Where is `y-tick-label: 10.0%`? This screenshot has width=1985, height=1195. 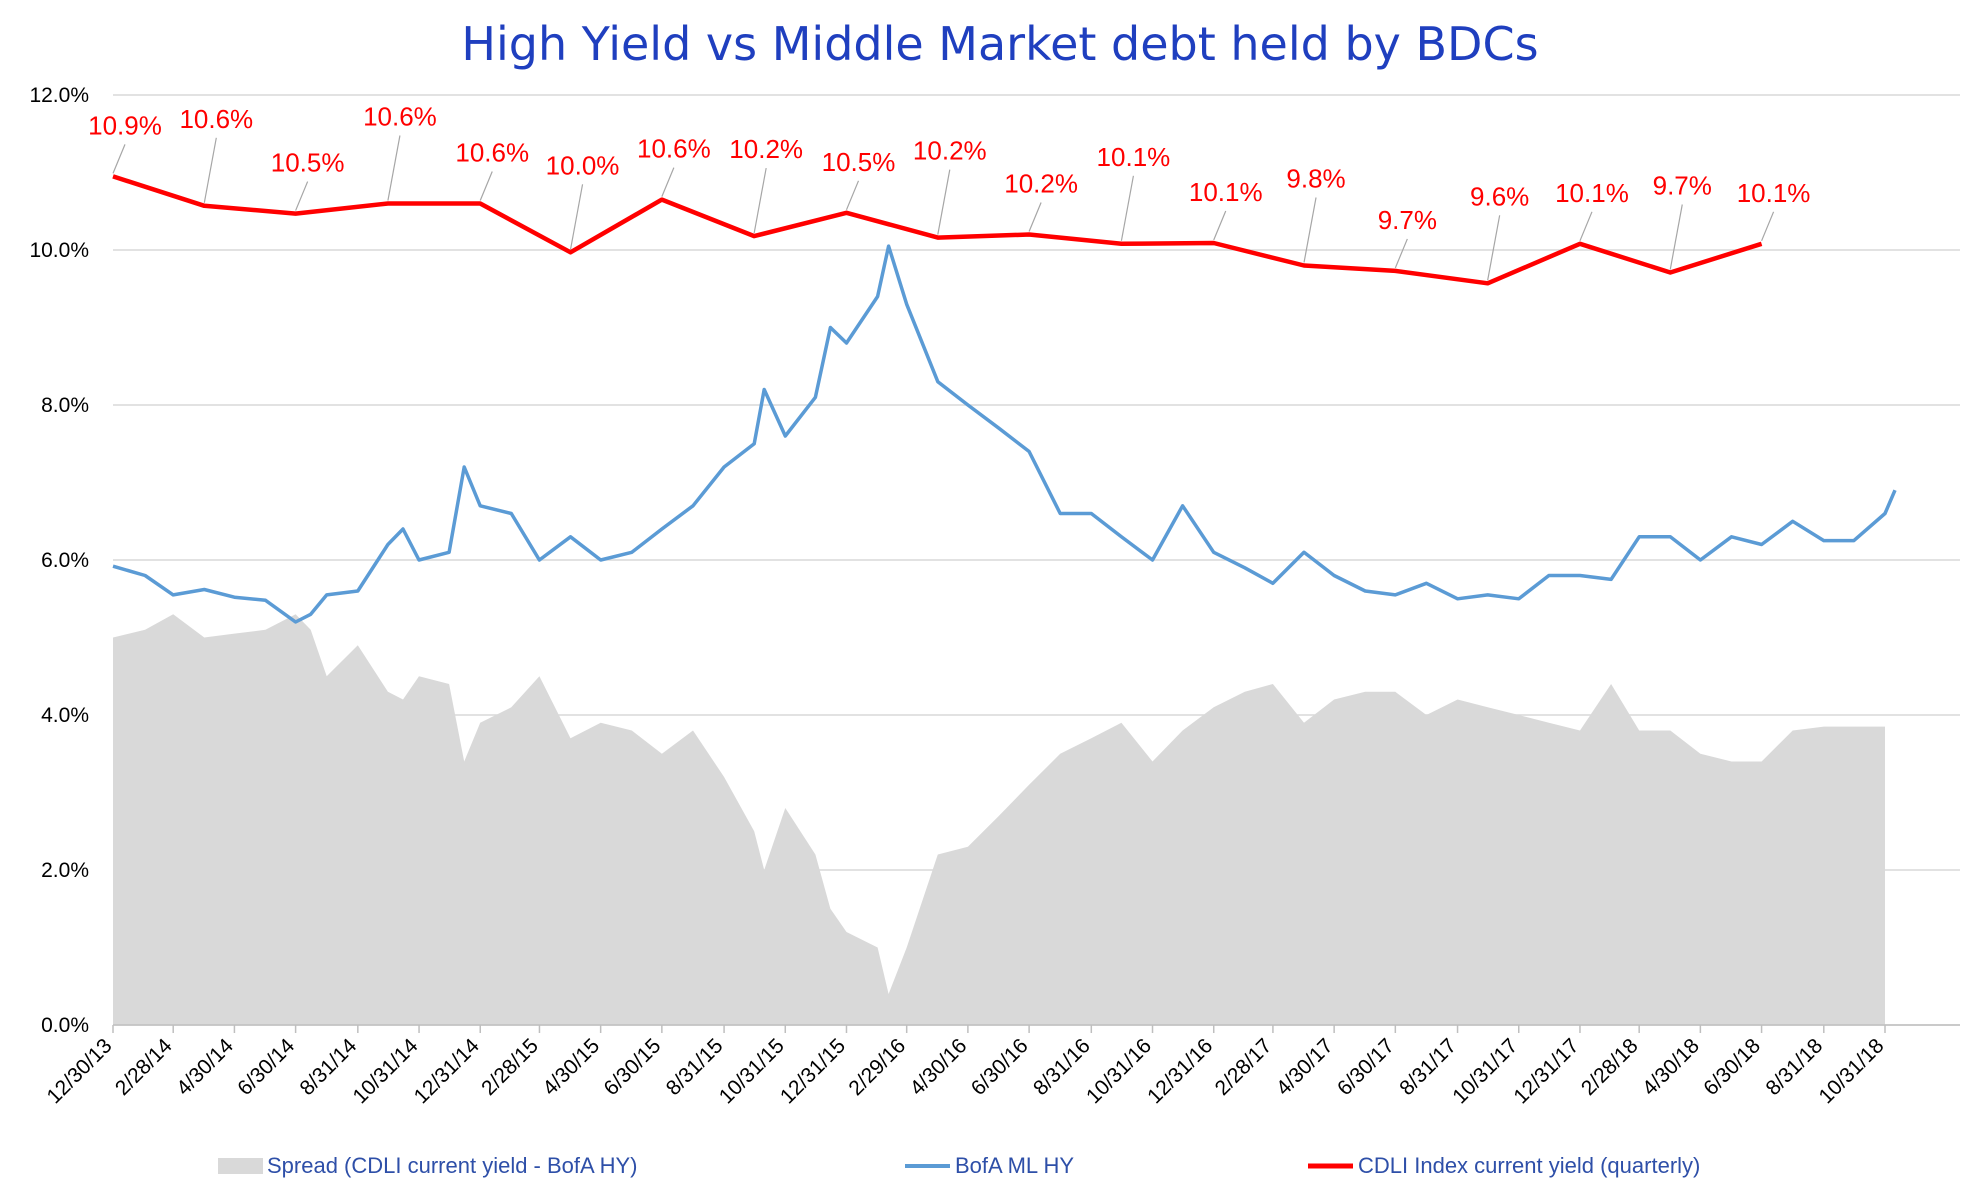 y-tick-label: 10.0% is located at coordinates (59, 250).